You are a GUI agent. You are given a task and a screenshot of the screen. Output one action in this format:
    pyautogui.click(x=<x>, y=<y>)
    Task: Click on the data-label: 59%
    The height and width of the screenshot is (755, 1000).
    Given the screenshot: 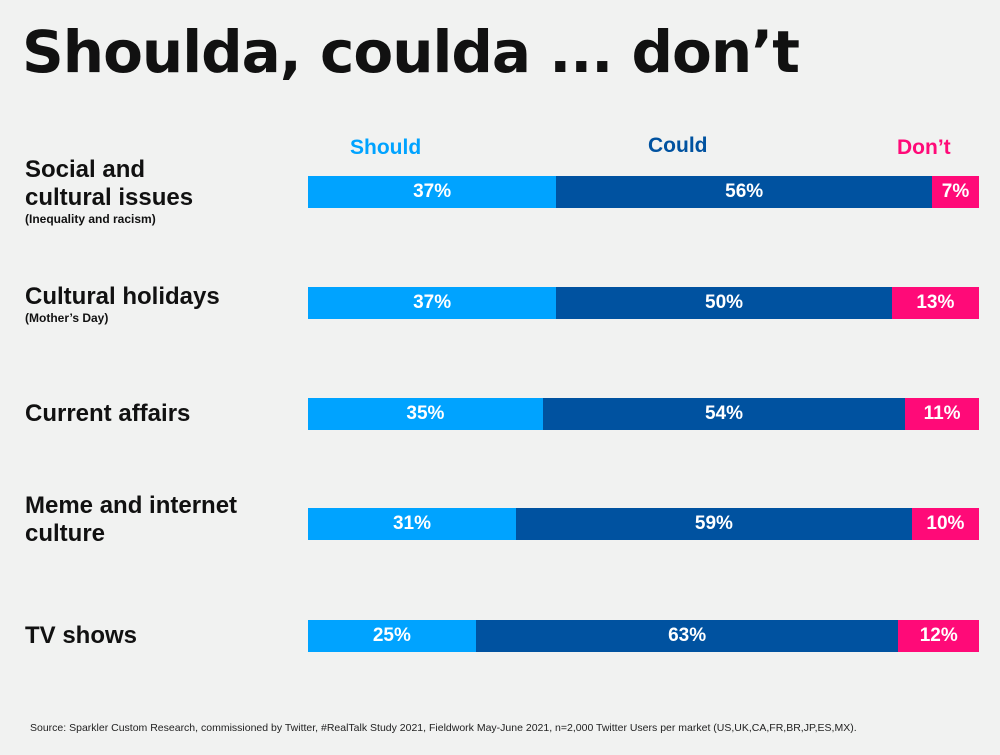 What is the action you would take?
    pyautogui.click(x=713, y=523)
    